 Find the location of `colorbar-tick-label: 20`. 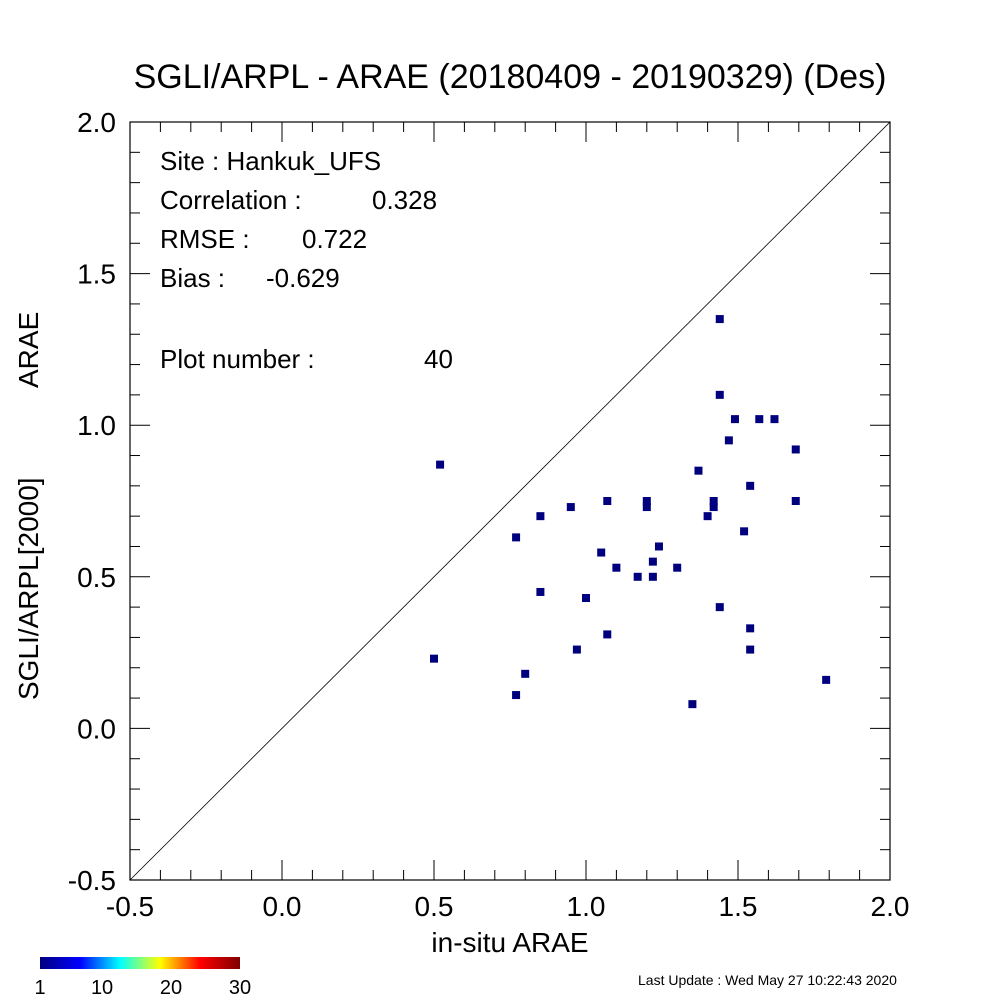

colorbar-tick-label: 20 is located at coordinates (171, 988).